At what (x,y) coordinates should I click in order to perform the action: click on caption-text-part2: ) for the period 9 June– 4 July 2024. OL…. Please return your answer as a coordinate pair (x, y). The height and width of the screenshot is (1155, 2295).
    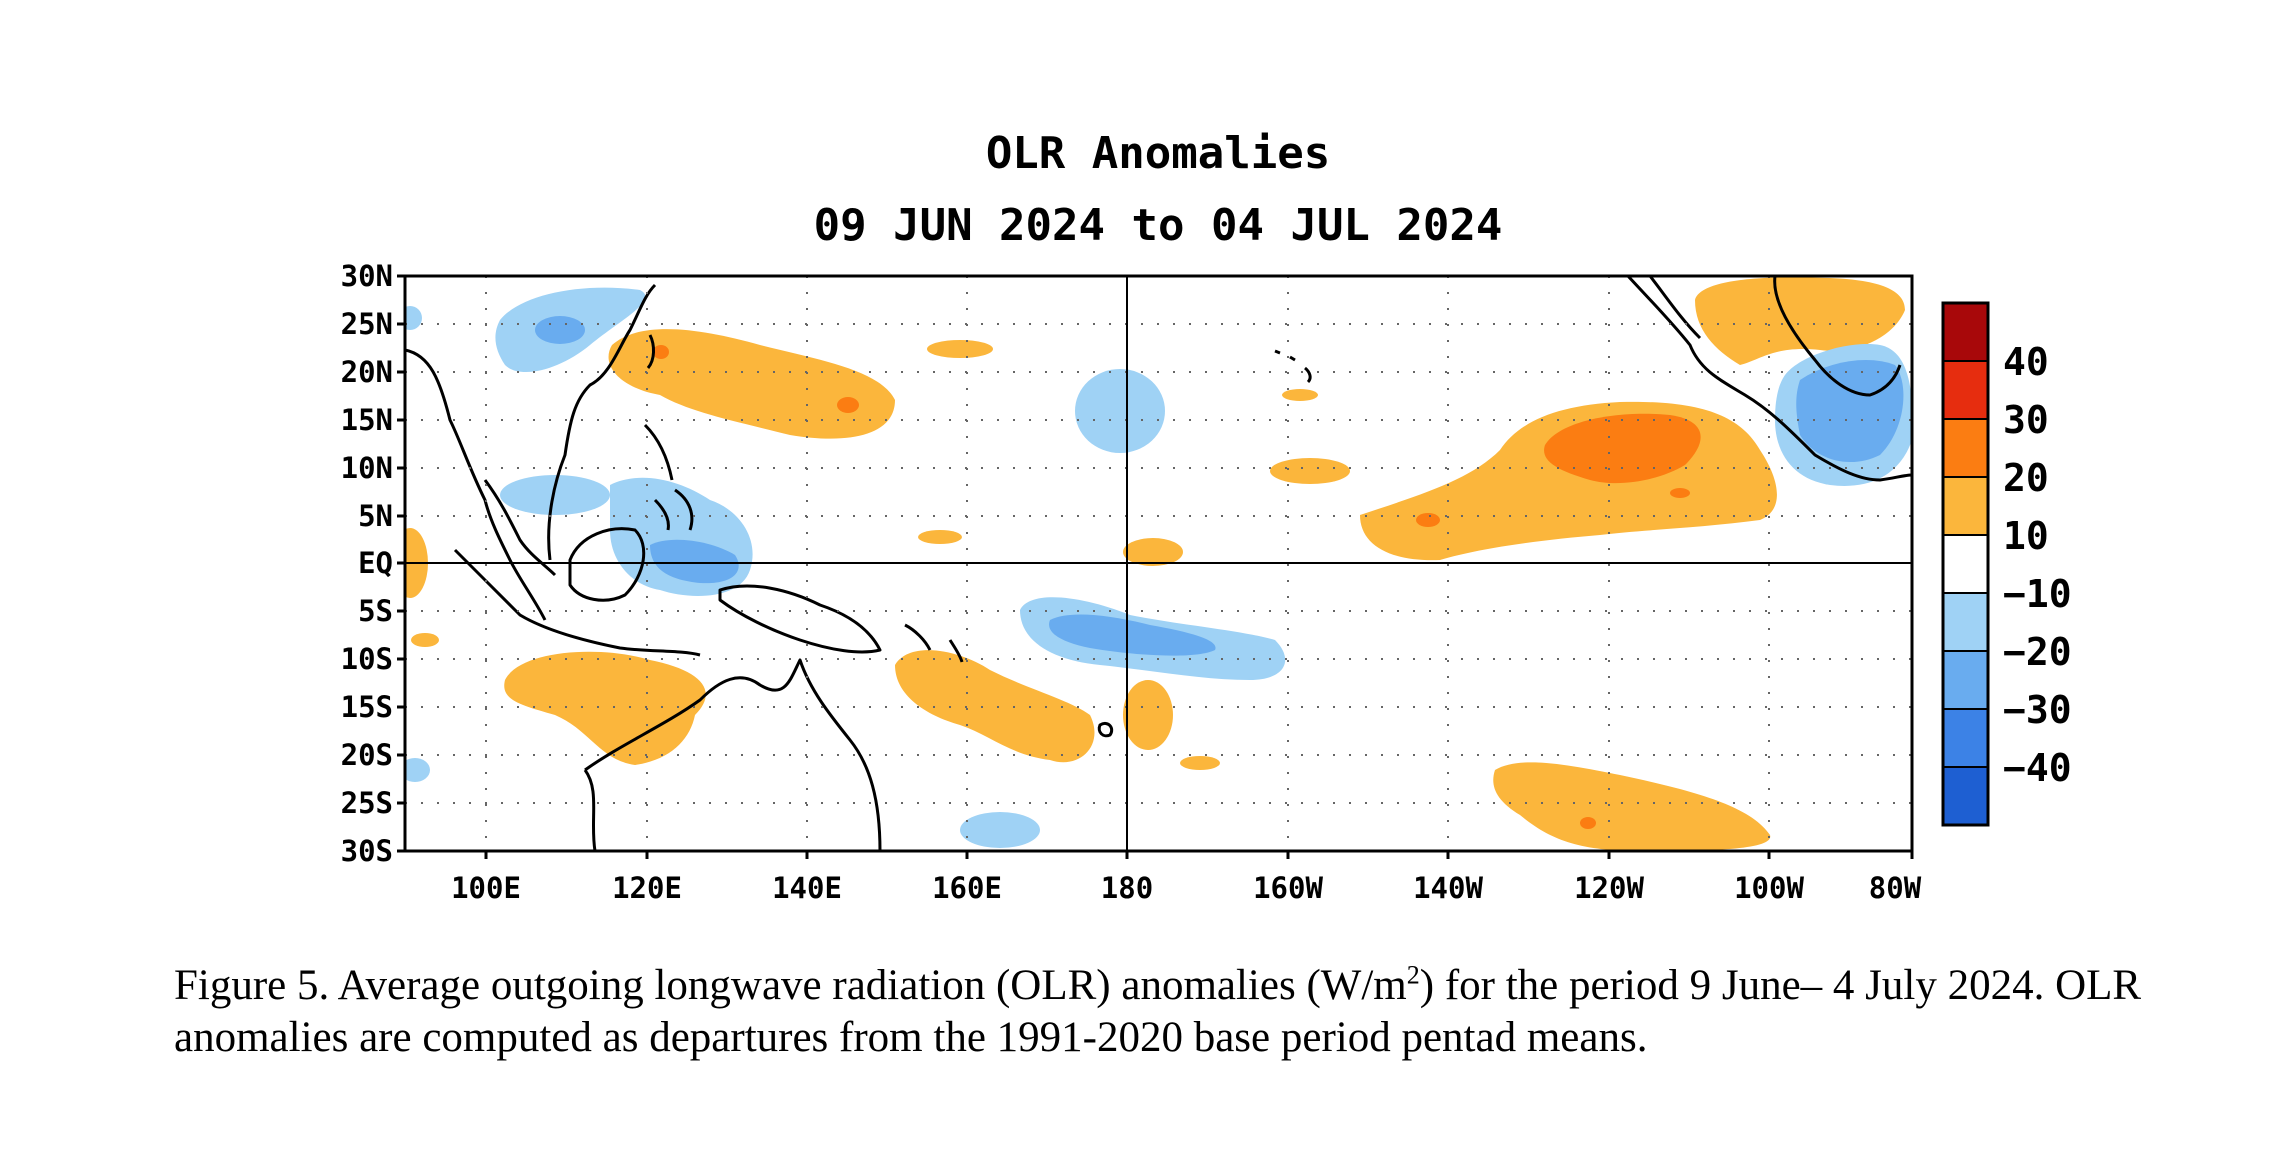
    Looking at the image, I should click on (1158, 1011).